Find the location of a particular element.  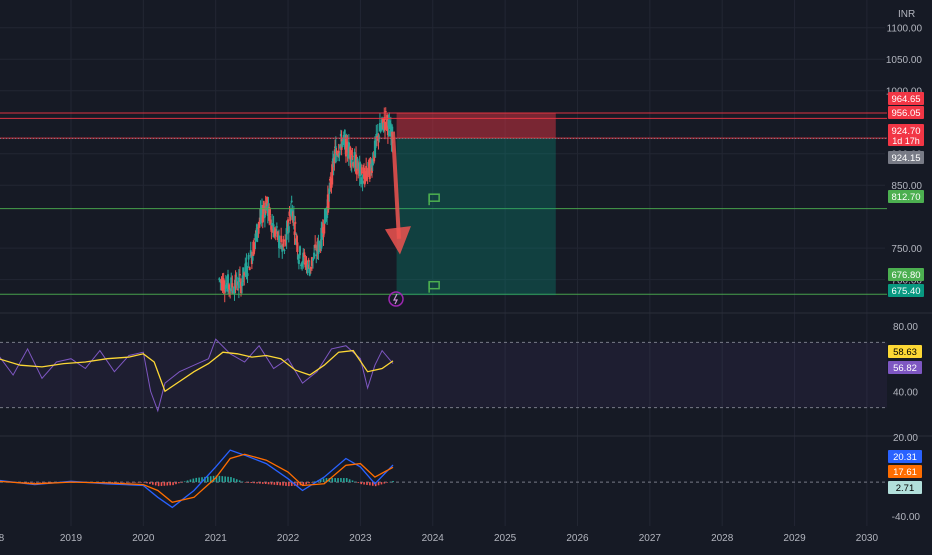

x-tick-label: 2022 is located at coordinates (288, 538).